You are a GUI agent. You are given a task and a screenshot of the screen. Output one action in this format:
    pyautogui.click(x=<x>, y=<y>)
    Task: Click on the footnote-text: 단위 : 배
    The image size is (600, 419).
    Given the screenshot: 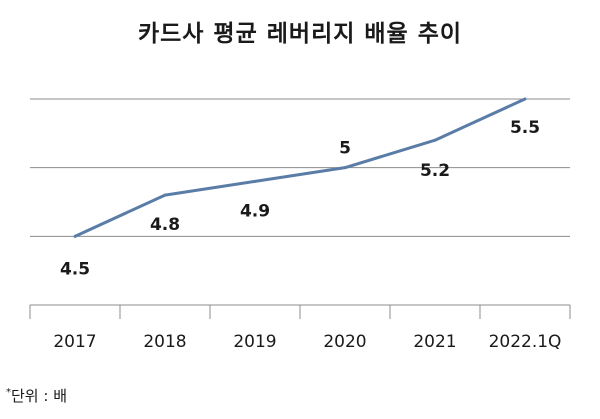 What is the action you would take?
    pyautogui.click(x=39, y=396)
    